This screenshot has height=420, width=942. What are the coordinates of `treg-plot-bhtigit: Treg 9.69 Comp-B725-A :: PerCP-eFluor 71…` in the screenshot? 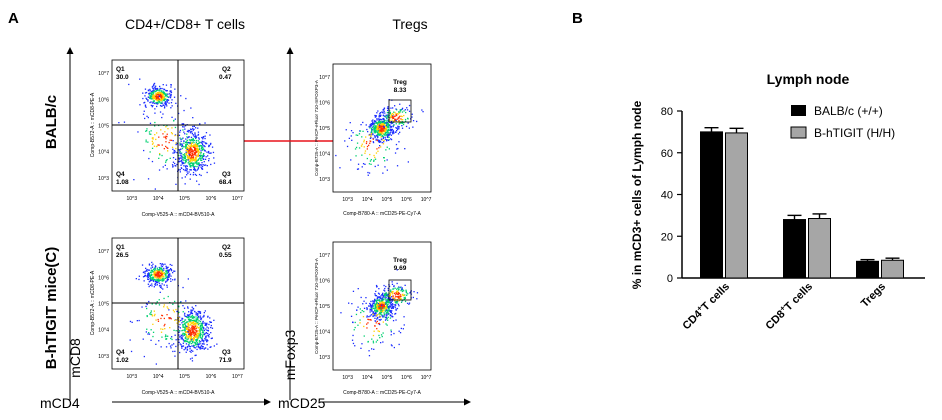 It's located at (373, 318).